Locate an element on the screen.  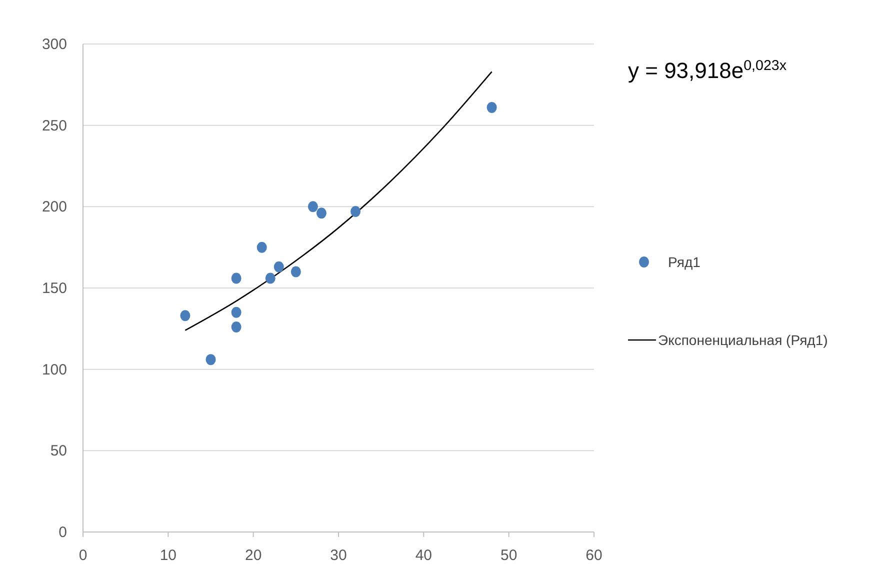
legend-label: Экспоненциальная (Ряд1) is located at coordinates (743, 340).